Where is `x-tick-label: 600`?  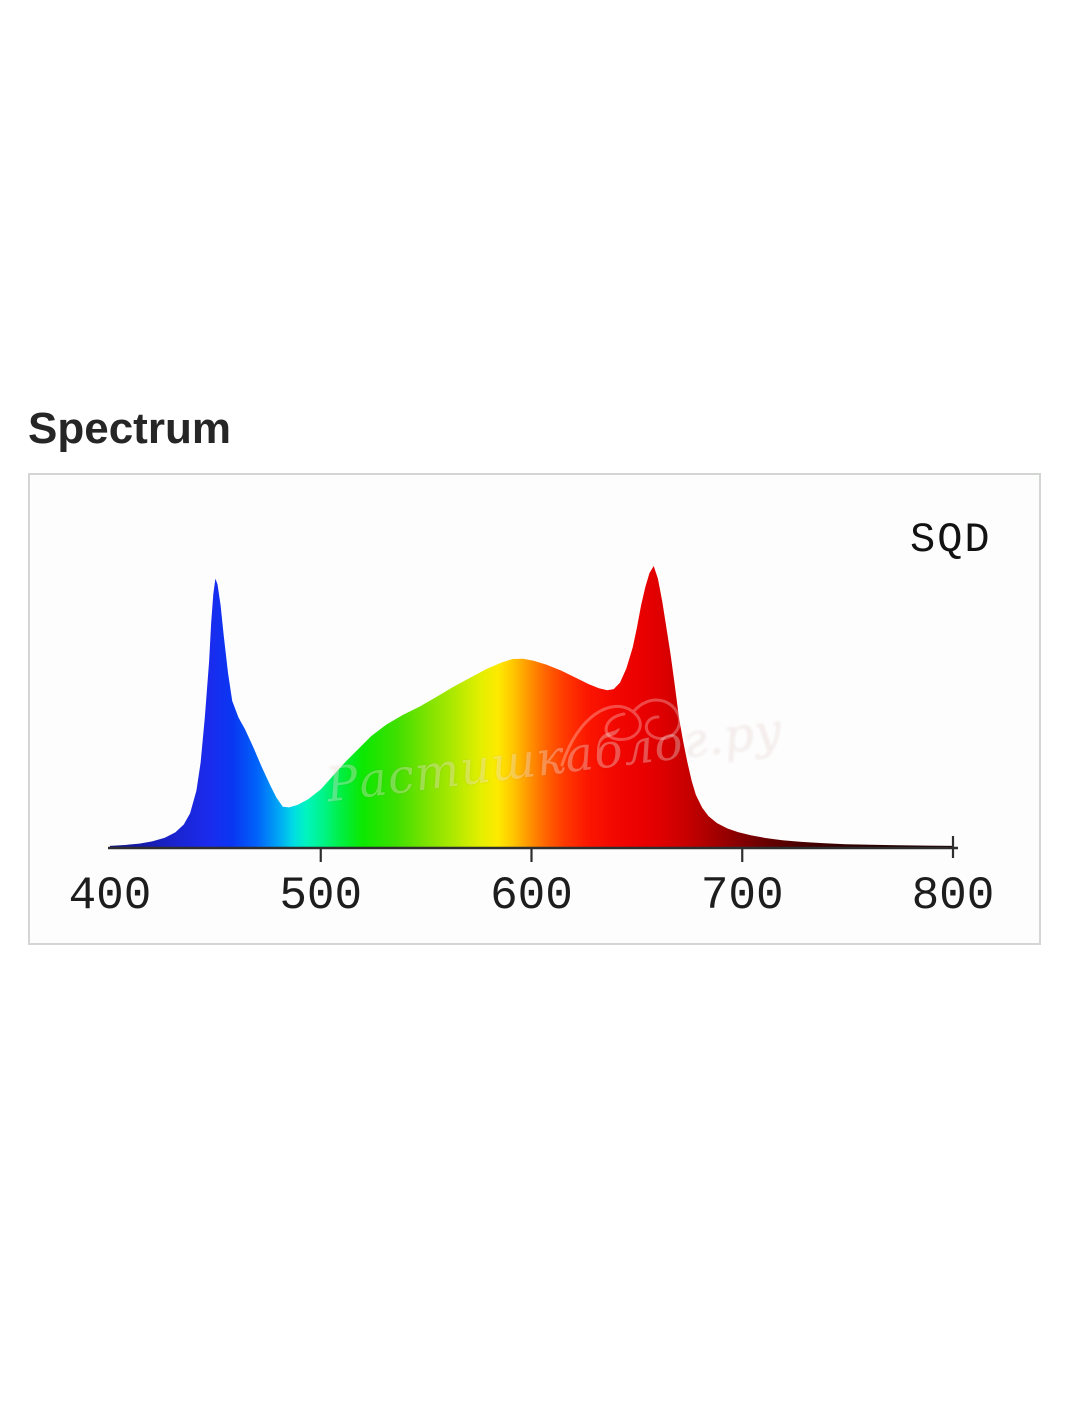 x-tick-label: 600 is located at coordinates (531, 896).